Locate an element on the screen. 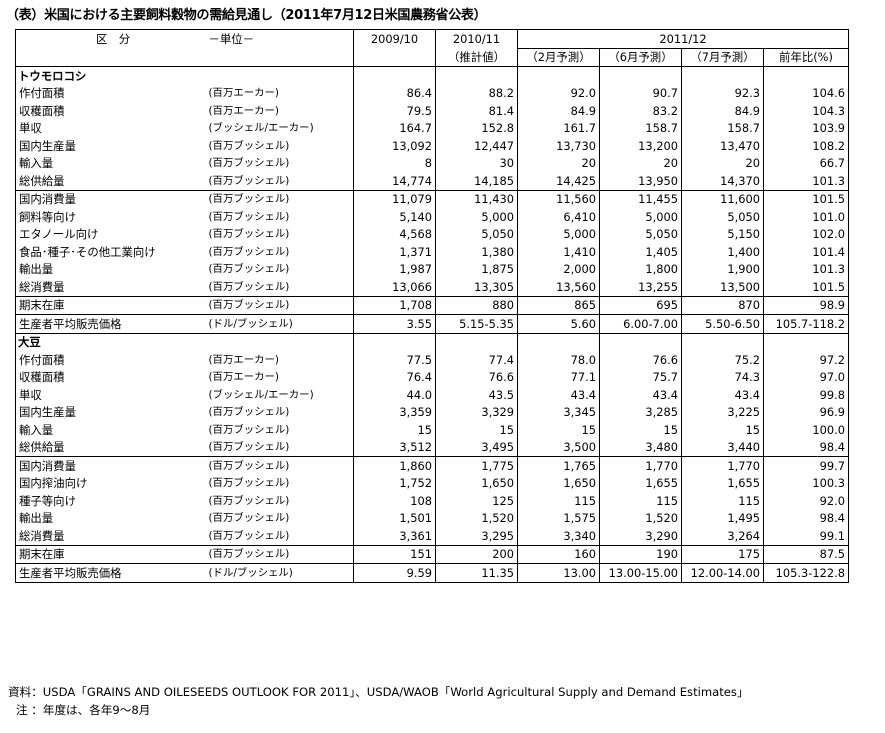 Image resolution: width=885 pixels, height=733 pixels. cell-jul: 1,770 is located at coordinates (722, 465).